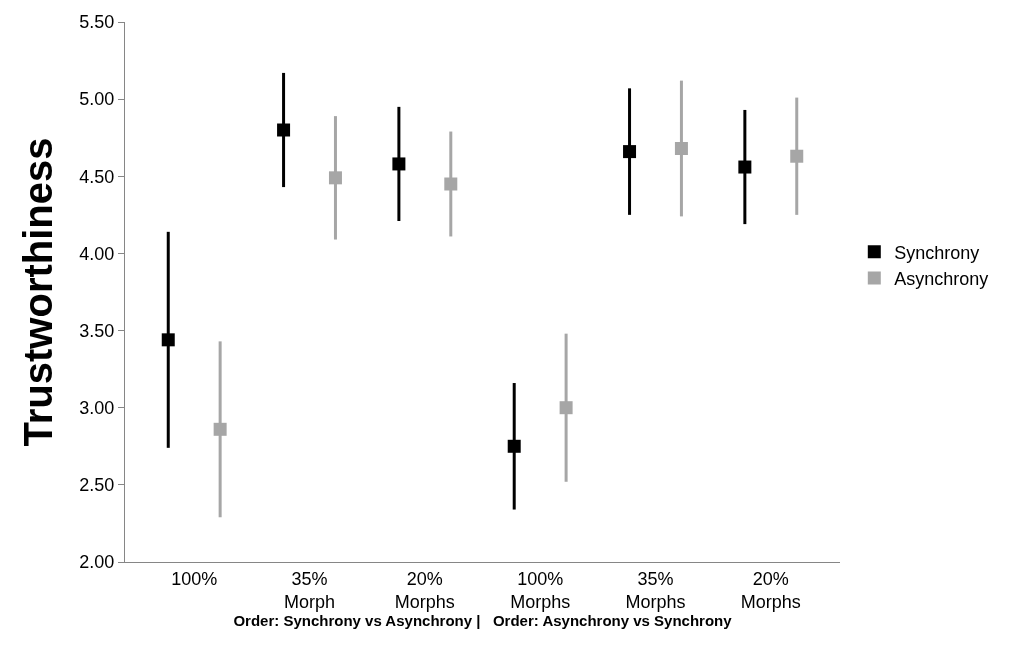  What do you see at coordinates (483, 620) in the screenshot?
I see `x-axis-title: Order: Synchrony vs Asynchrony | Order: Asynchrony vs Synchrony` at bounding box center [483, 620].